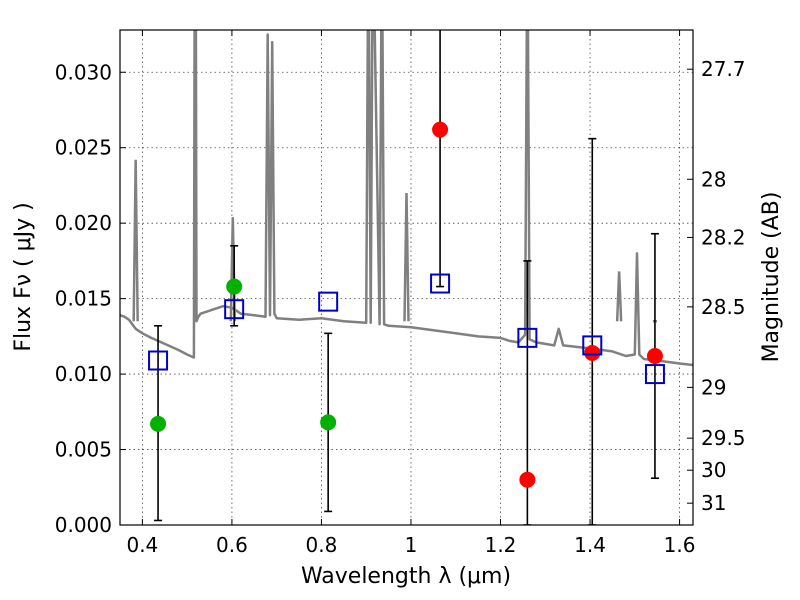  What do you see at coordinates (23, 276) in the screenshot?
I see `y-axis-label: Flux Fν ( μJy )` at bounding box center [23, 276].